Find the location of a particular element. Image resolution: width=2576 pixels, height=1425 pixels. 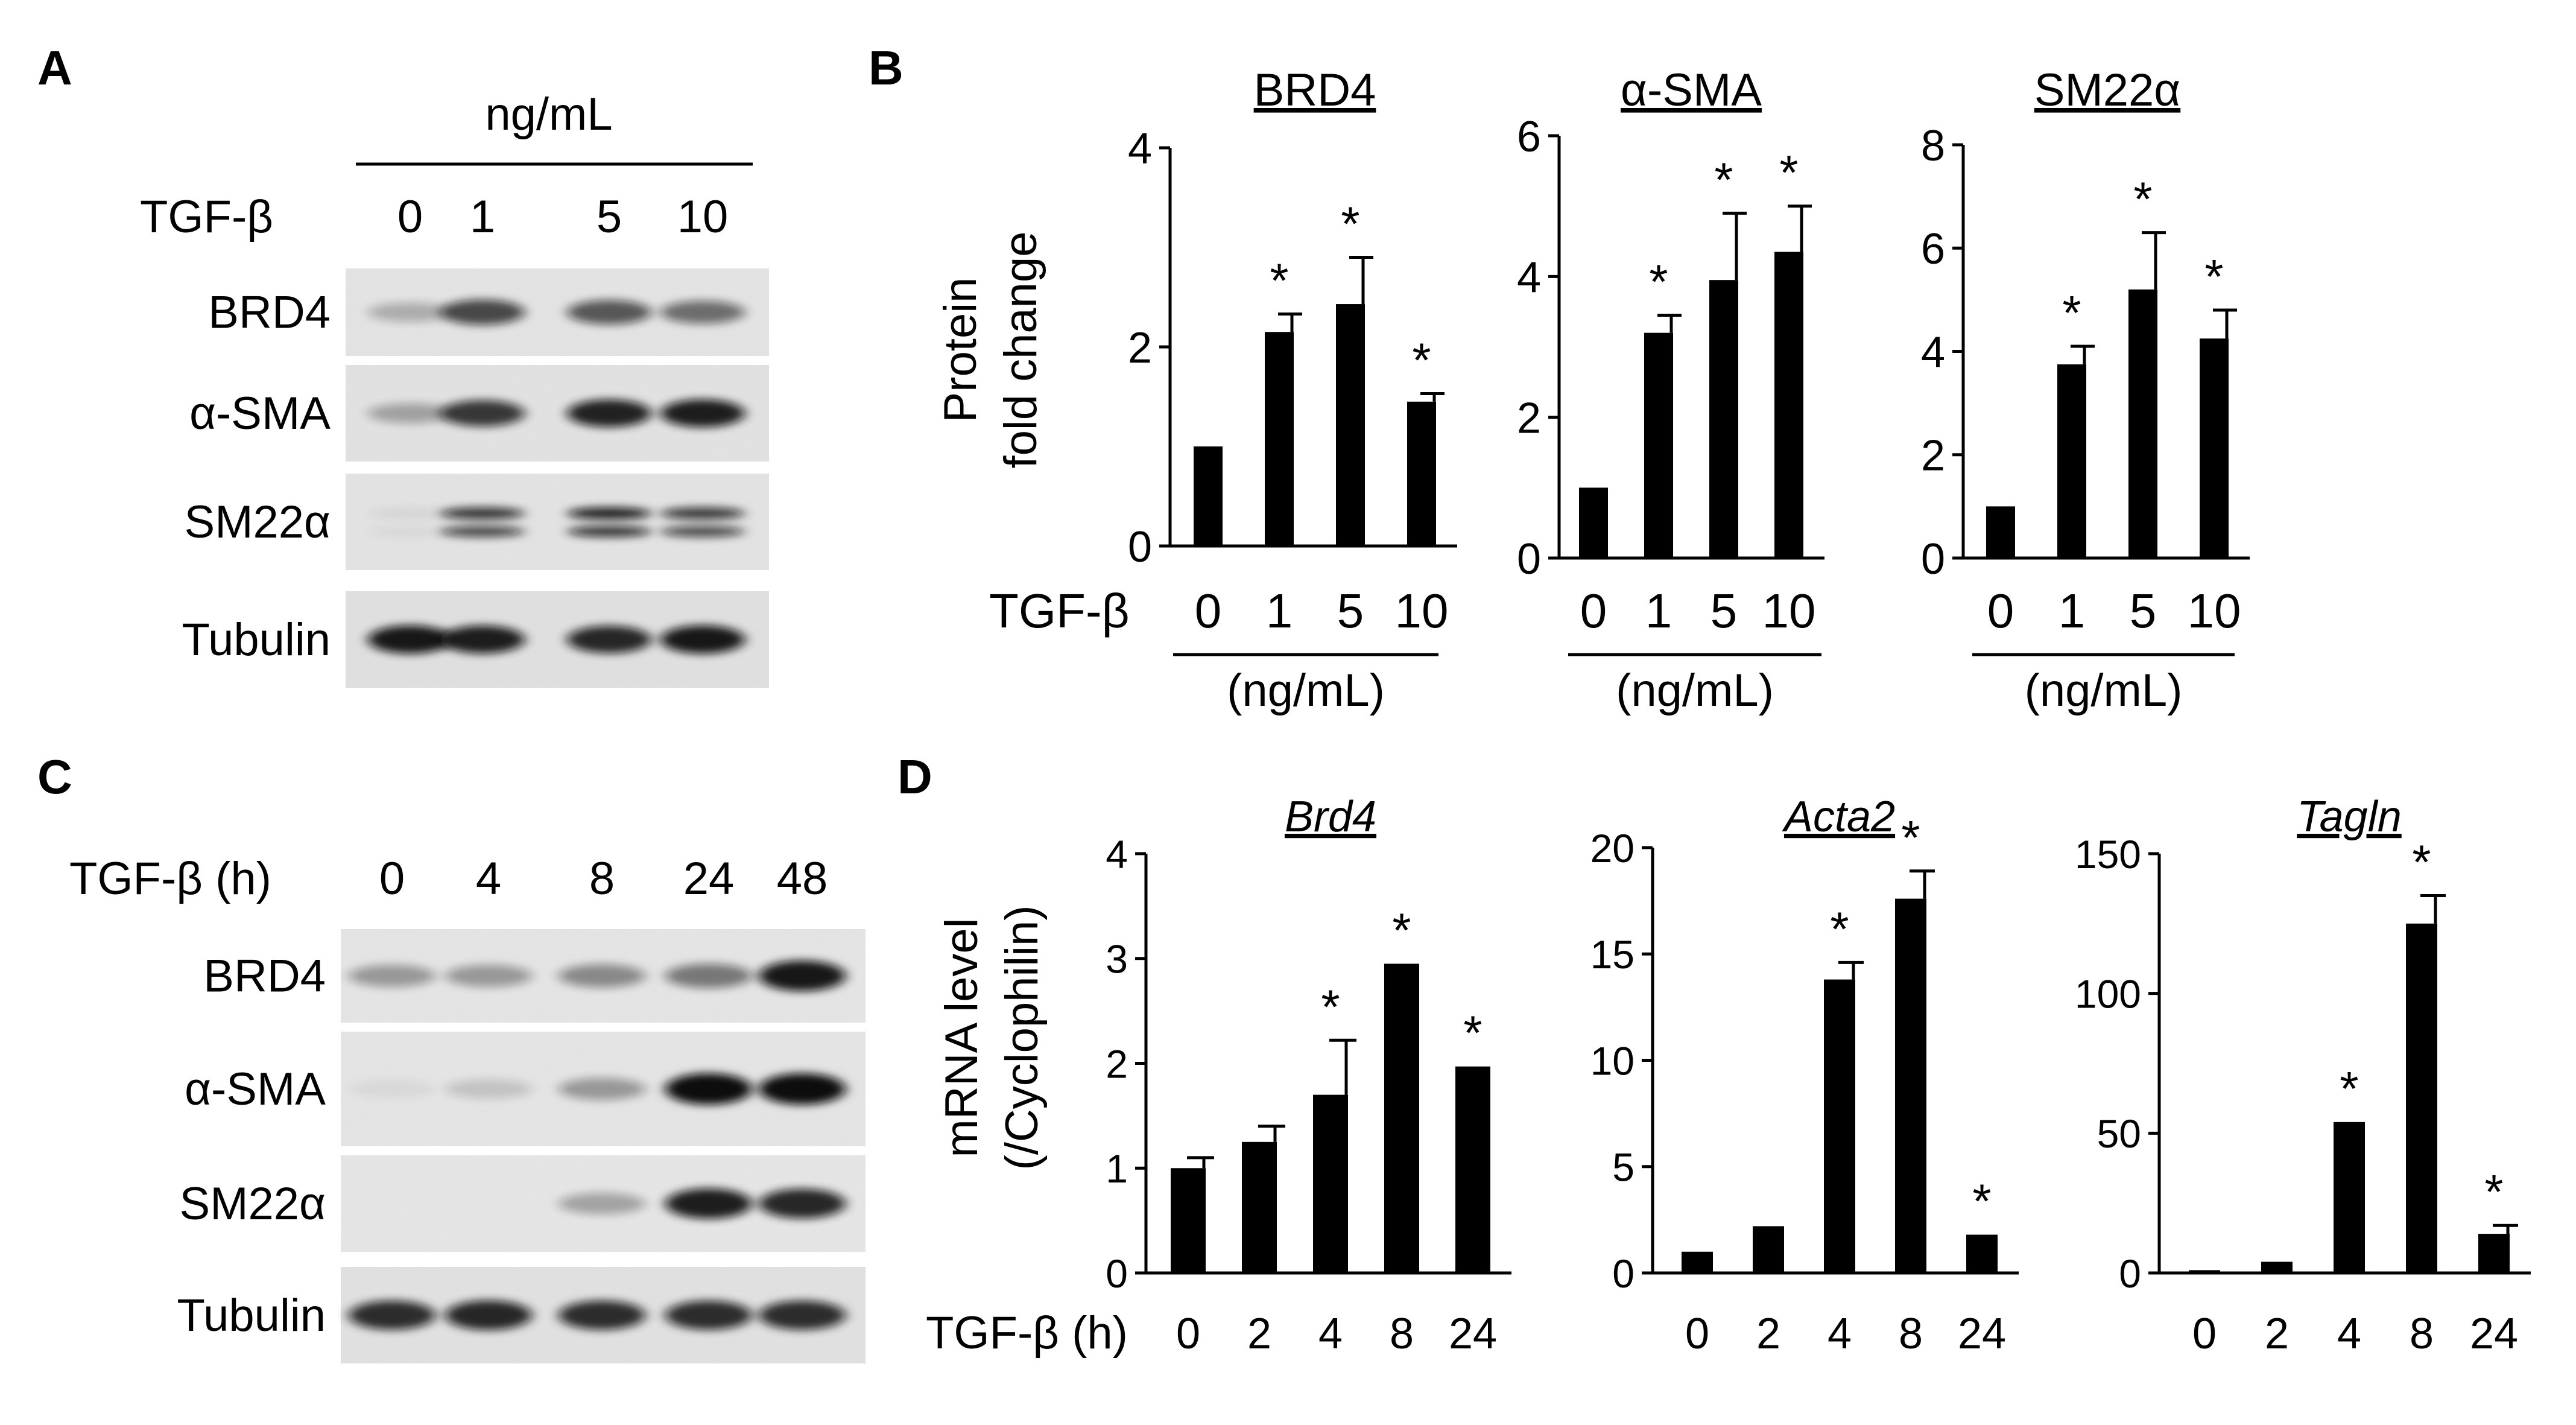

lane-label: 8 is located at coordinates (602, 878).